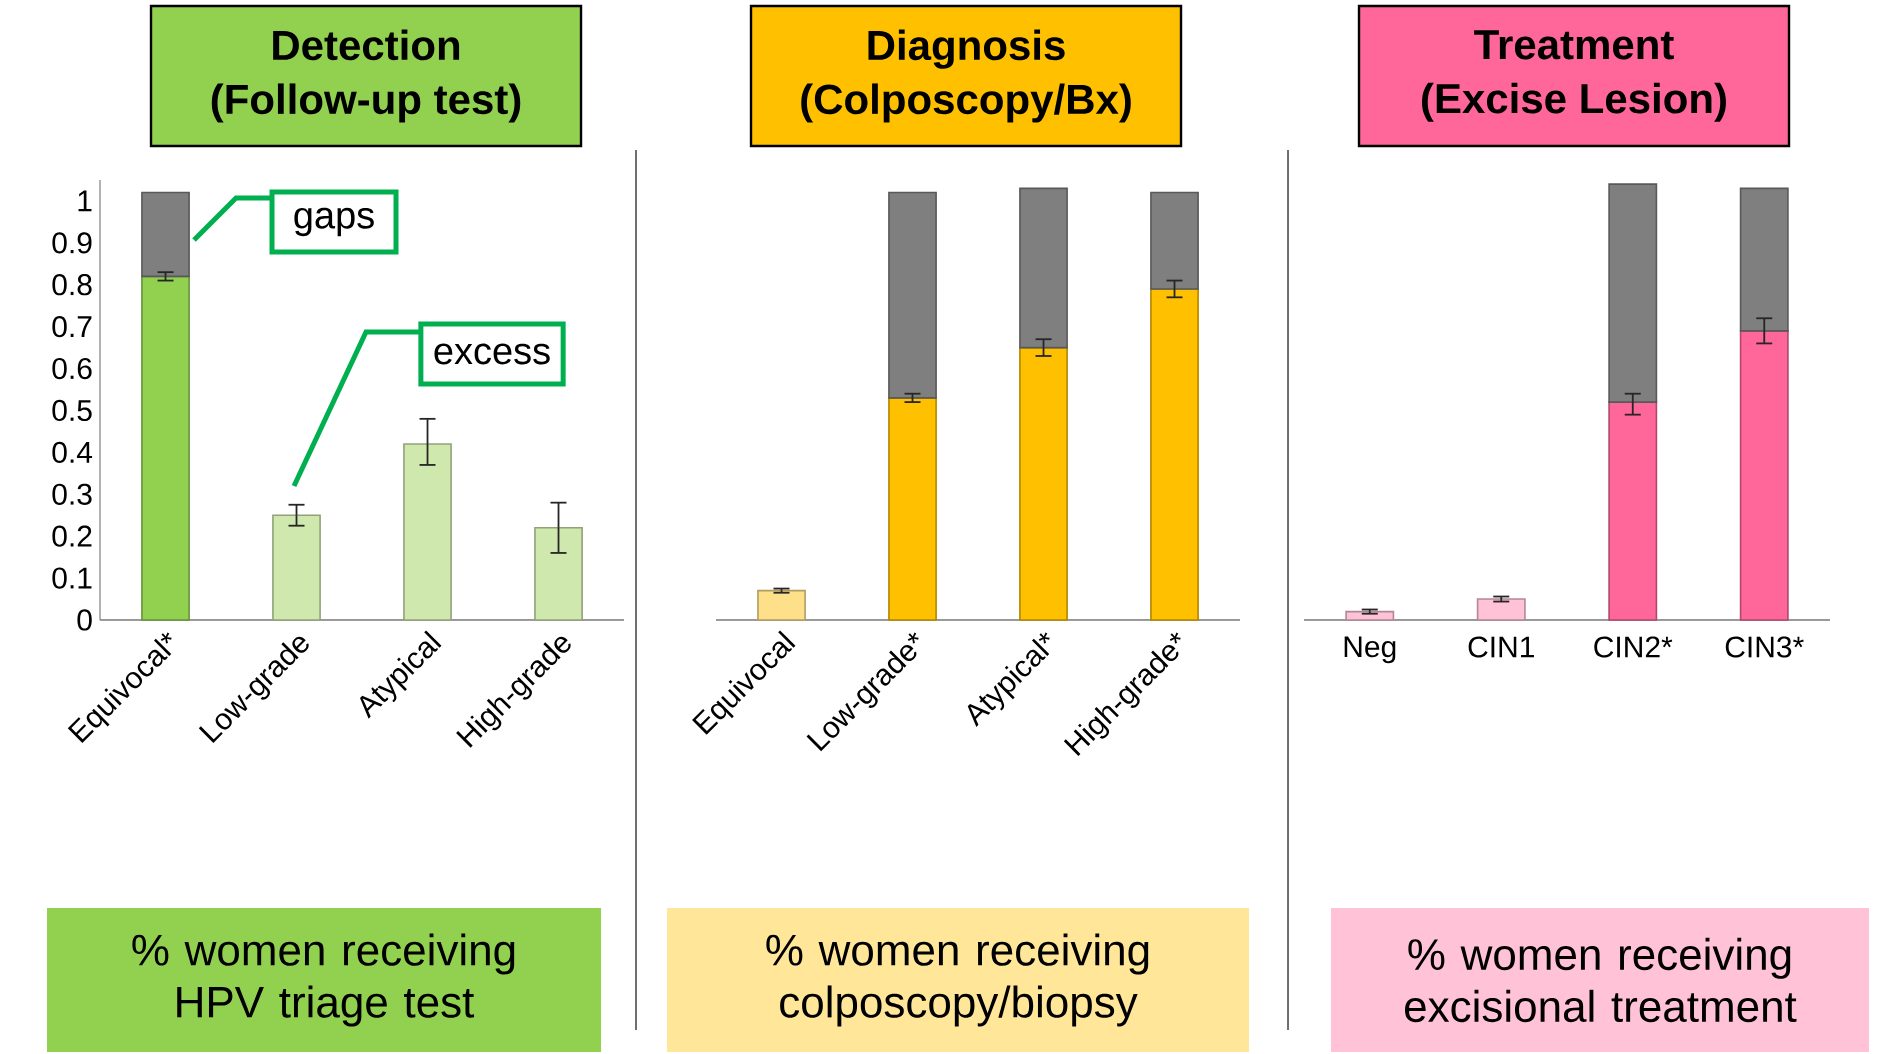 Image resolution: width=1878 pixels, height=1054 pixels. I want to click on chart-subtitle: (Colposcopy/Bx), so click(966, 103).